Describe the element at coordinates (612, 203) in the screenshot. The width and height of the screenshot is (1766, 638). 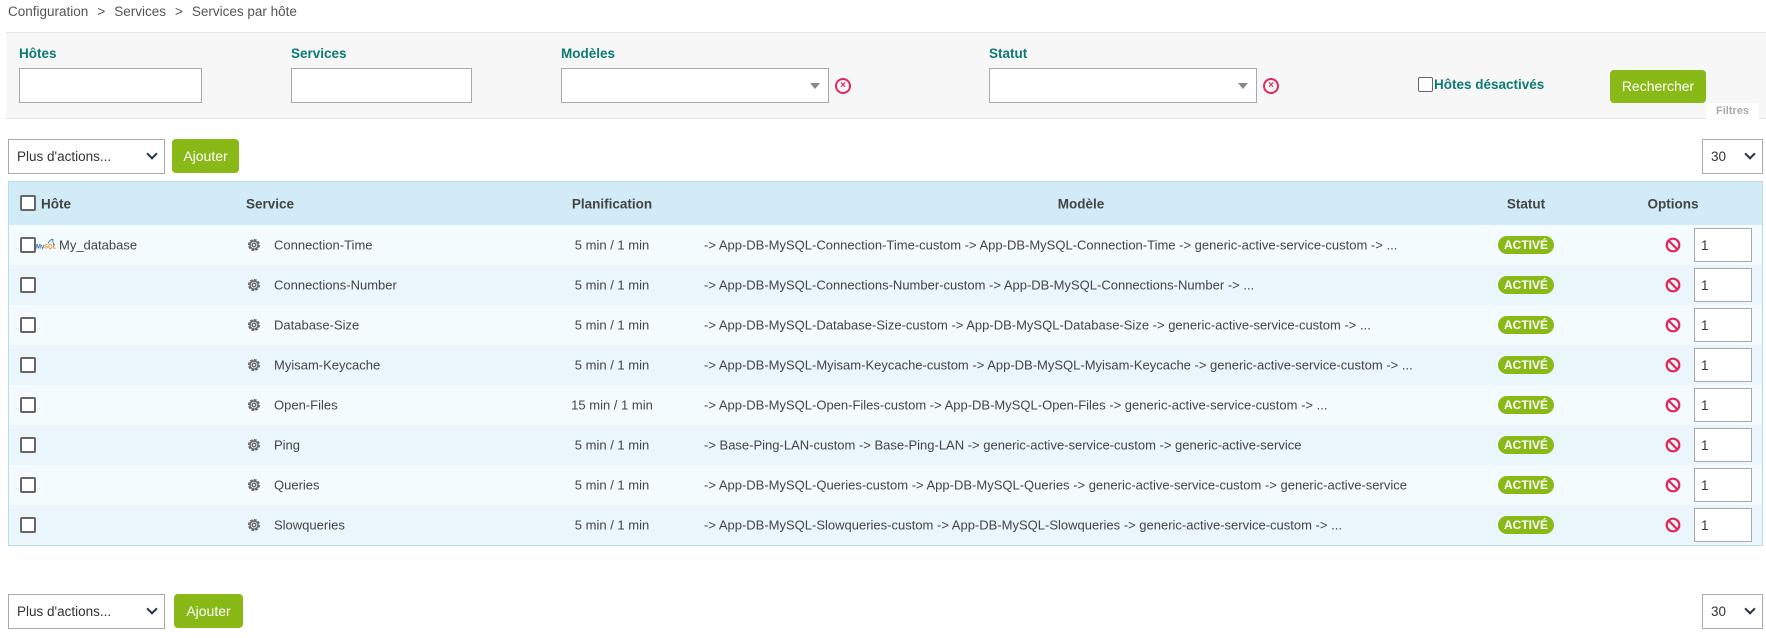
I see `header-schedule: Planification` at that location.